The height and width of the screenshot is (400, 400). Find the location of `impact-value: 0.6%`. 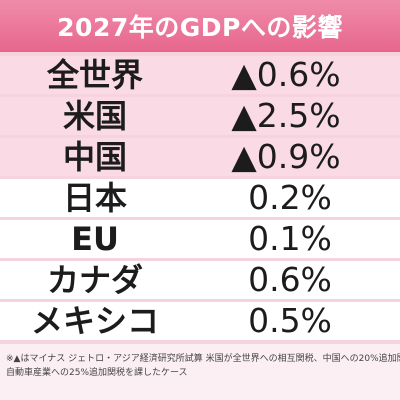

impact-value: 0.6% is located at coordinates (290, 279).